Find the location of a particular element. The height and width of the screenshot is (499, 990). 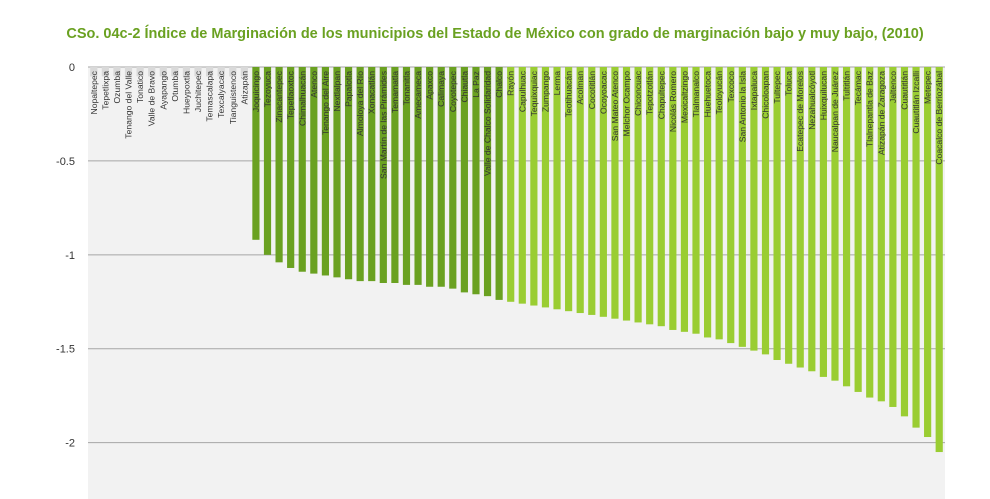

category-label: San Mateo Atenco is located at coordinates (615, 106).